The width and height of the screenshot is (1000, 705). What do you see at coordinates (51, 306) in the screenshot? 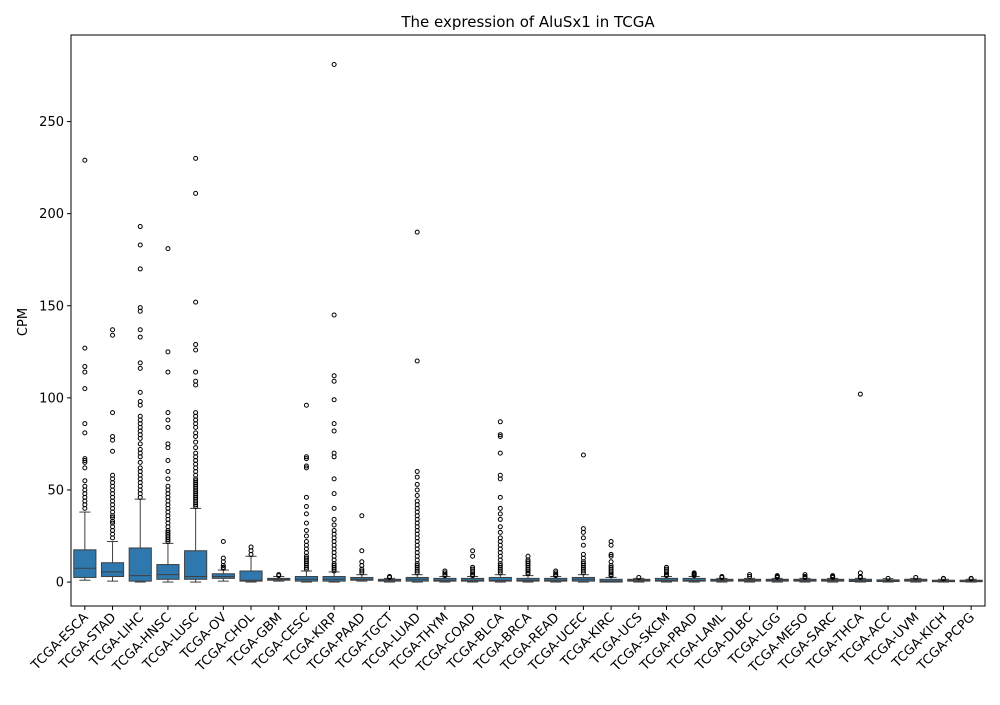
I see `y-tick-label: 150` at bounding box center [51, 306].